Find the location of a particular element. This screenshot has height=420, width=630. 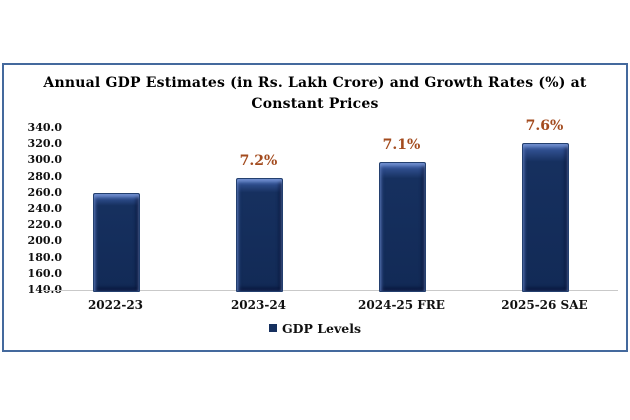

x-category-label: 2022-23 is located at coordinates (115, 305).